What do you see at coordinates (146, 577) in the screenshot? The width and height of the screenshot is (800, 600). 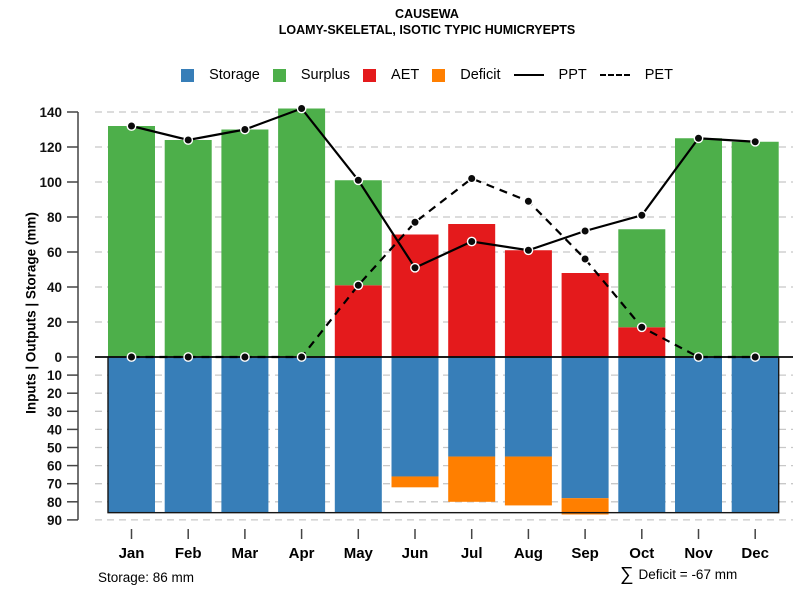 I see `storage-footnote: Storage: 86 mm` at bounding box center [146, 577].